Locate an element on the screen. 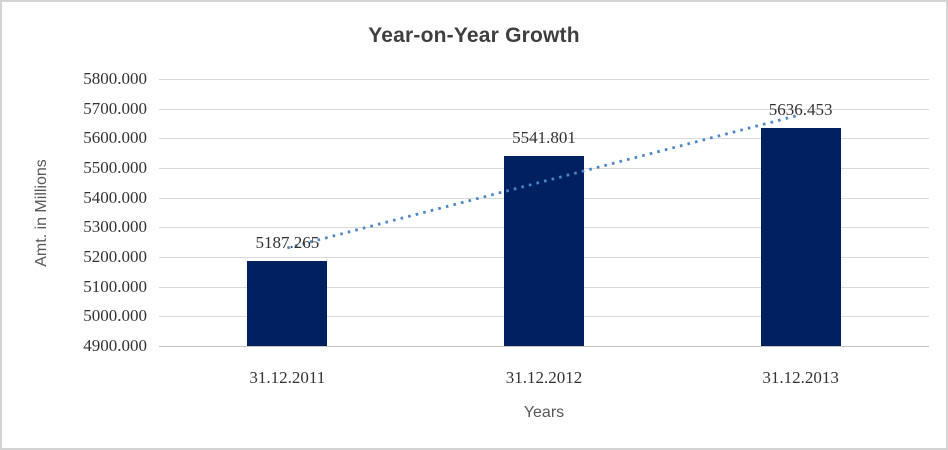 This screenshot has height=450, width=948. bar-31.12.2013 is located at coordinates (800, 236).